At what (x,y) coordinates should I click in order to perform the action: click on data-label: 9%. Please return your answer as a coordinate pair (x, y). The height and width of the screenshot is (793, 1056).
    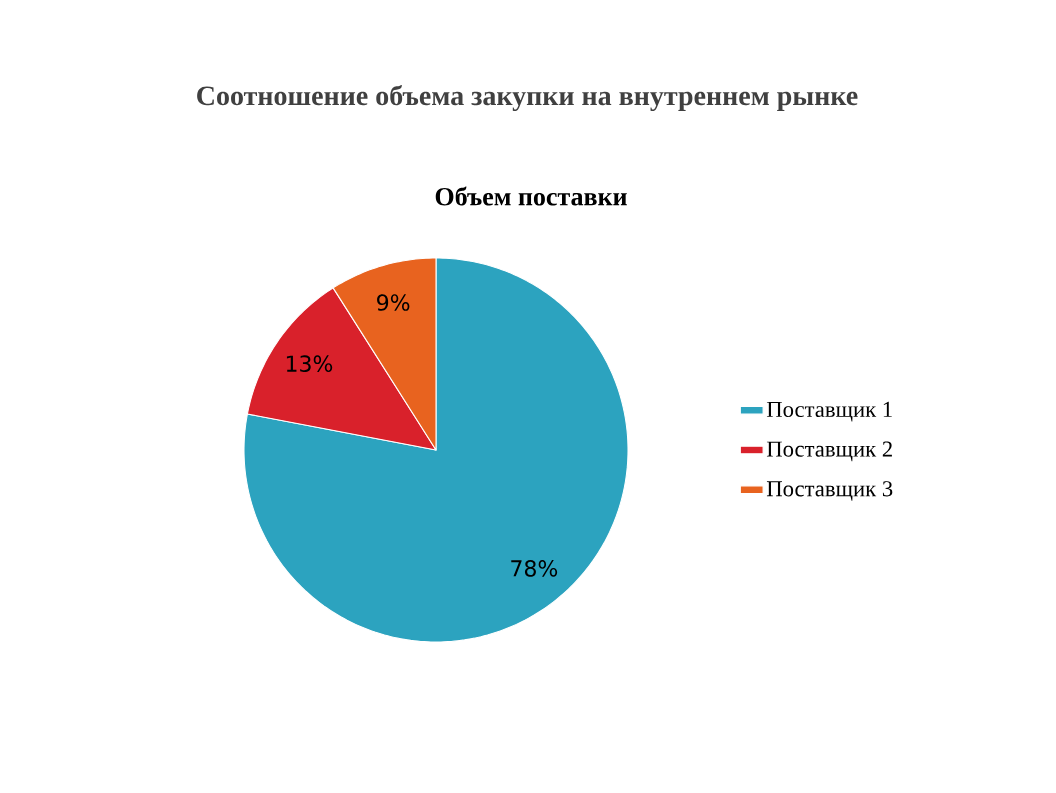
    Looking at the image, I should click on (393, 302).